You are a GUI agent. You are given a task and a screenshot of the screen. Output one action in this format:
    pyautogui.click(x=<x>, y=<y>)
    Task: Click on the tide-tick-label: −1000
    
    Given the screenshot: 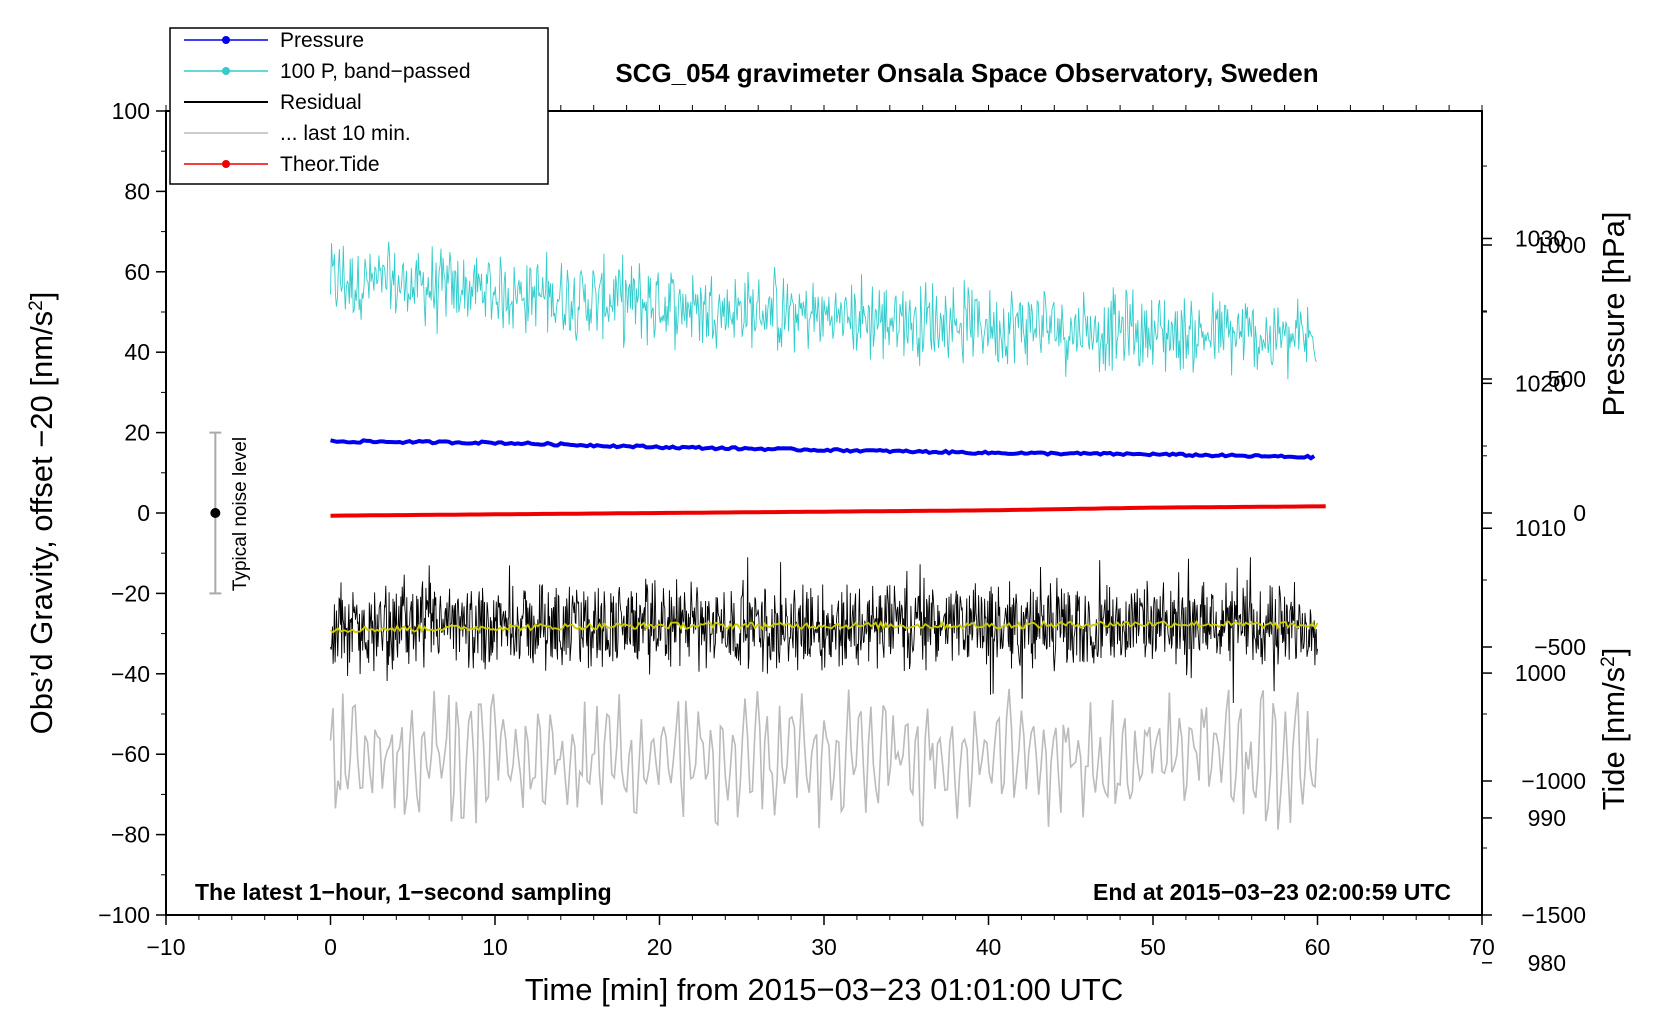 What is the action you would take?
    pyautogui.click(x=1553, y=781)
    